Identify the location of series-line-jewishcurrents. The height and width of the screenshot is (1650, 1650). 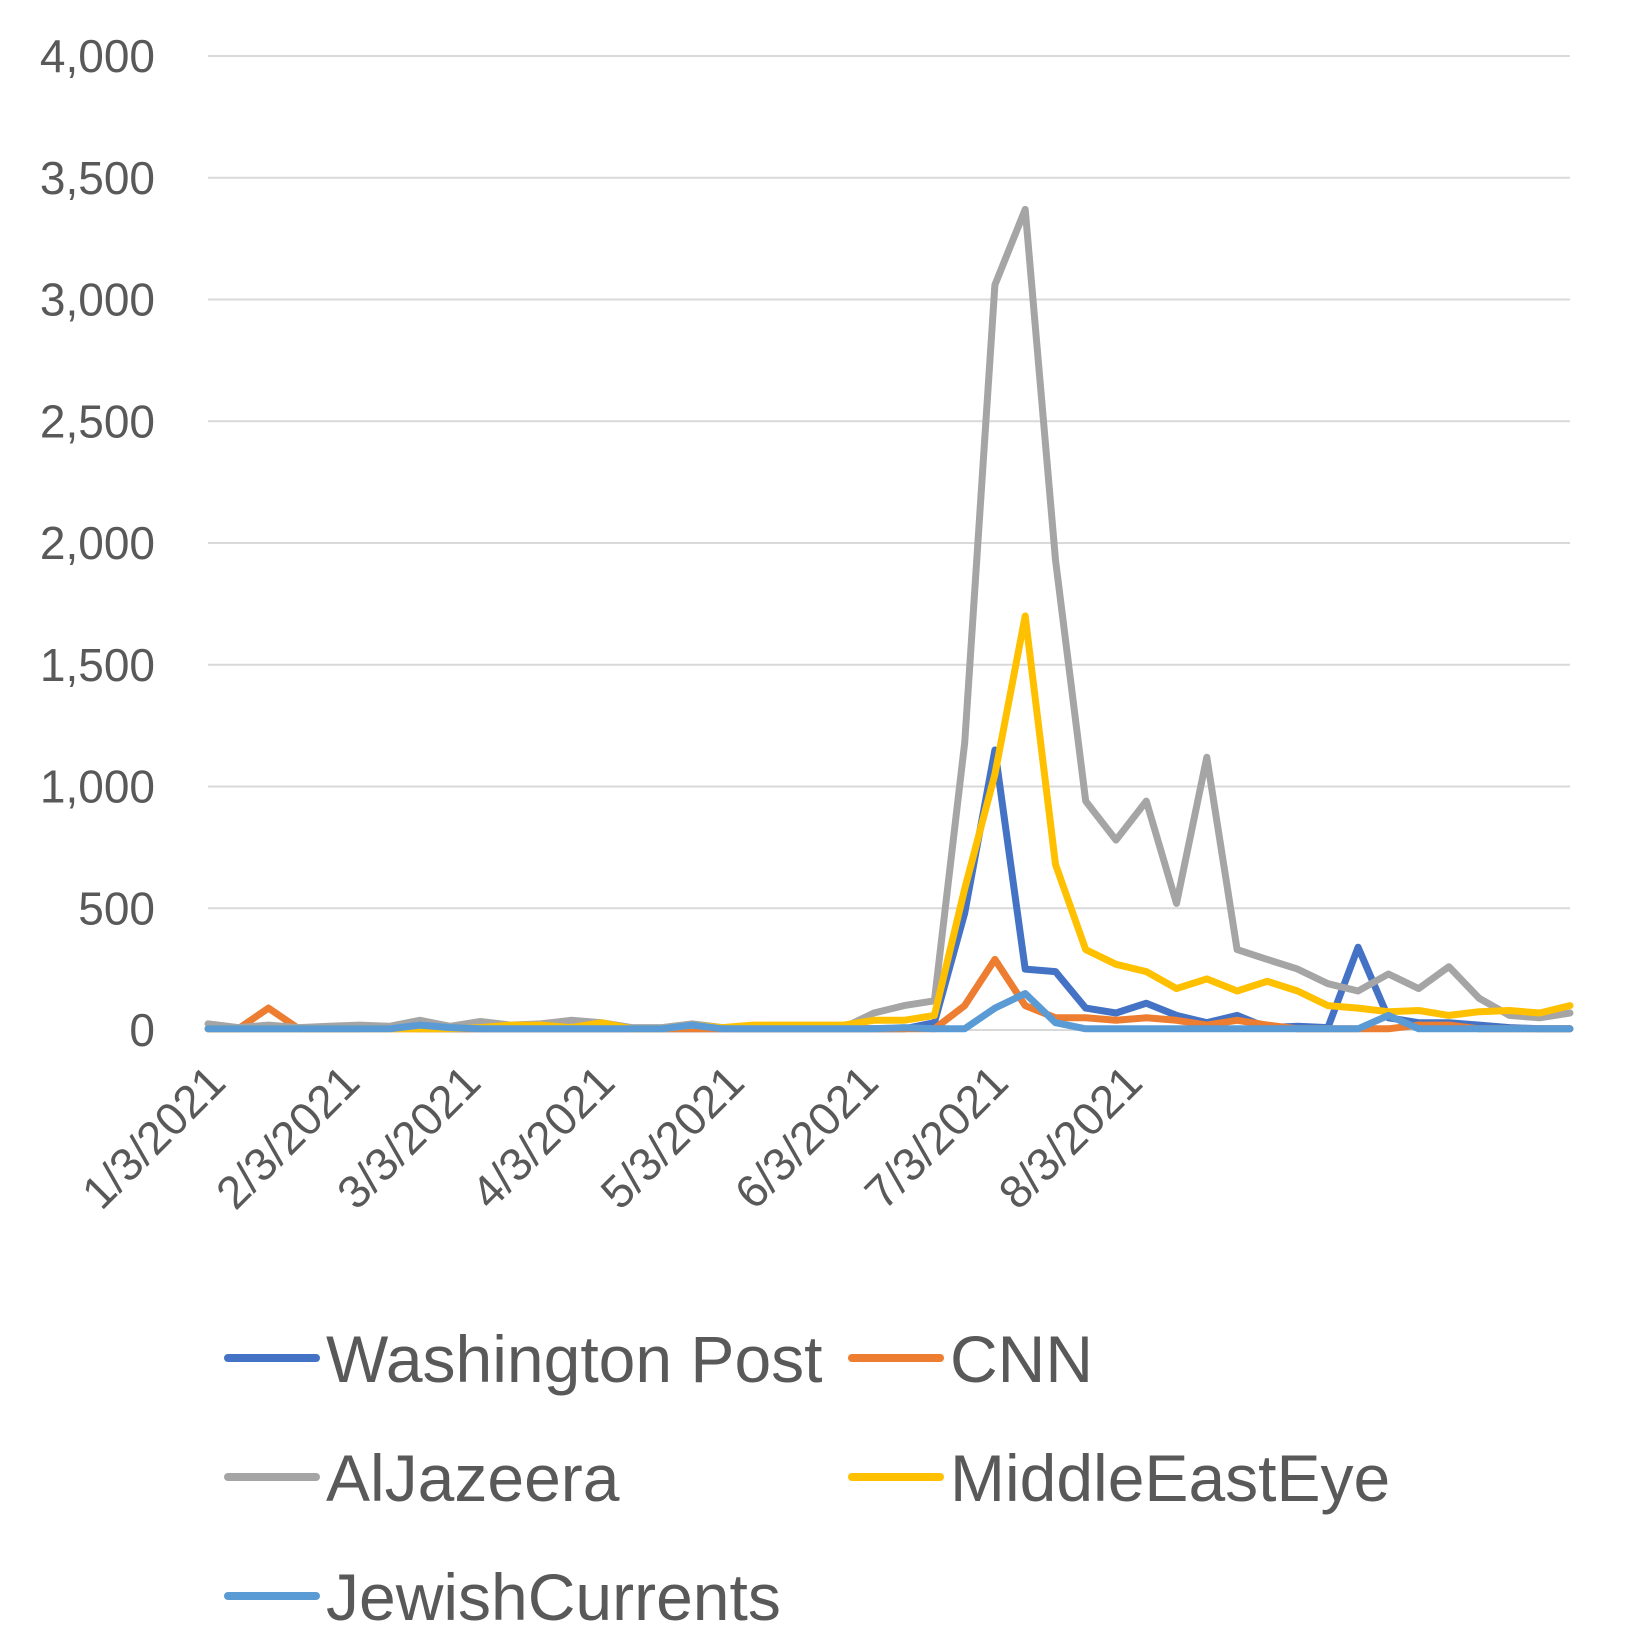
(889, 1011).